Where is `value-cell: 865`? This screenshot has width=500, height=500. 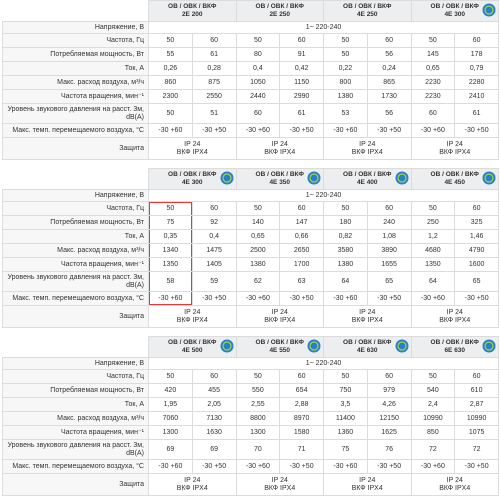
value-cell: 865 is located at coordinates (389, 82).